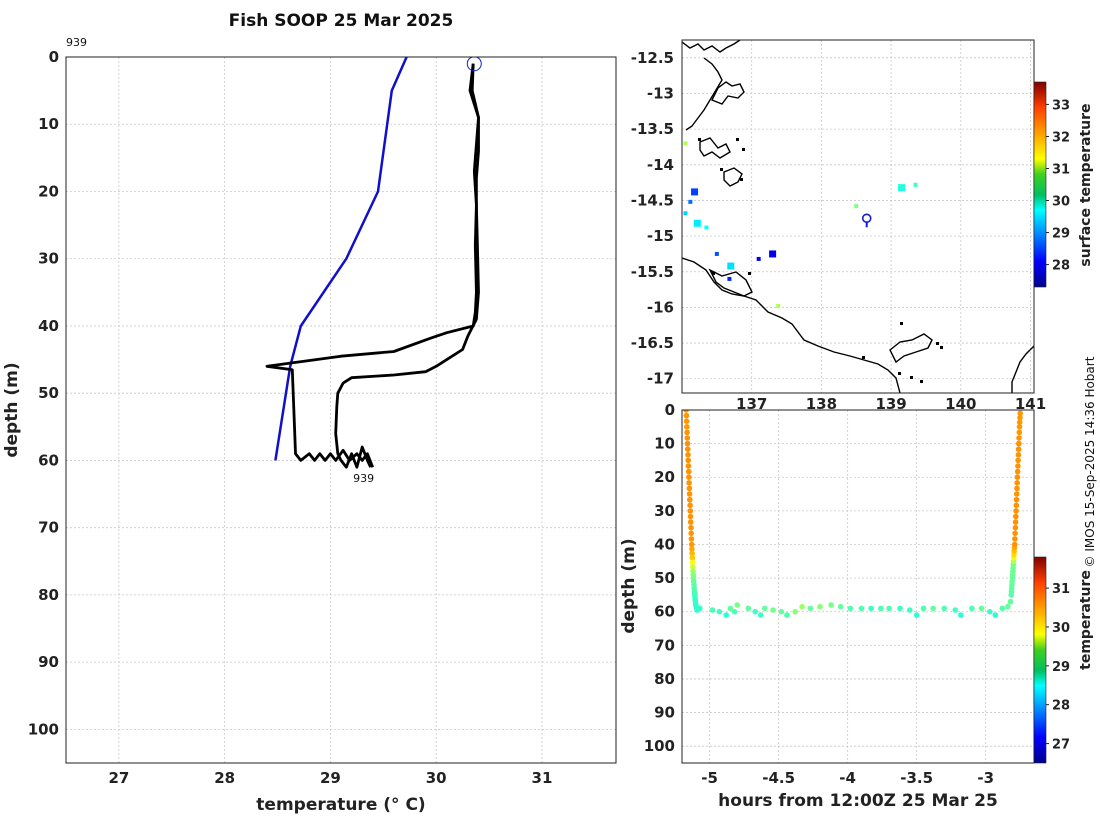 The height and width of the screenshot is (820, 1100). What do you see at coordinates (340, 805) in the screenshot?
I see `profile-x-axis-label: temperature (° C)` at bounding box center [340, 805].